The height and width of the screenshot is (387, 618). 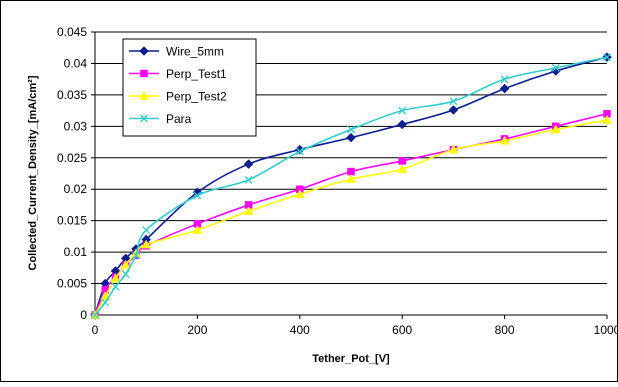 What do you see at coordinates (144, 73) in the screenshot?
I see `legend-marker-perp-test1` at bounding box center [144, 73].